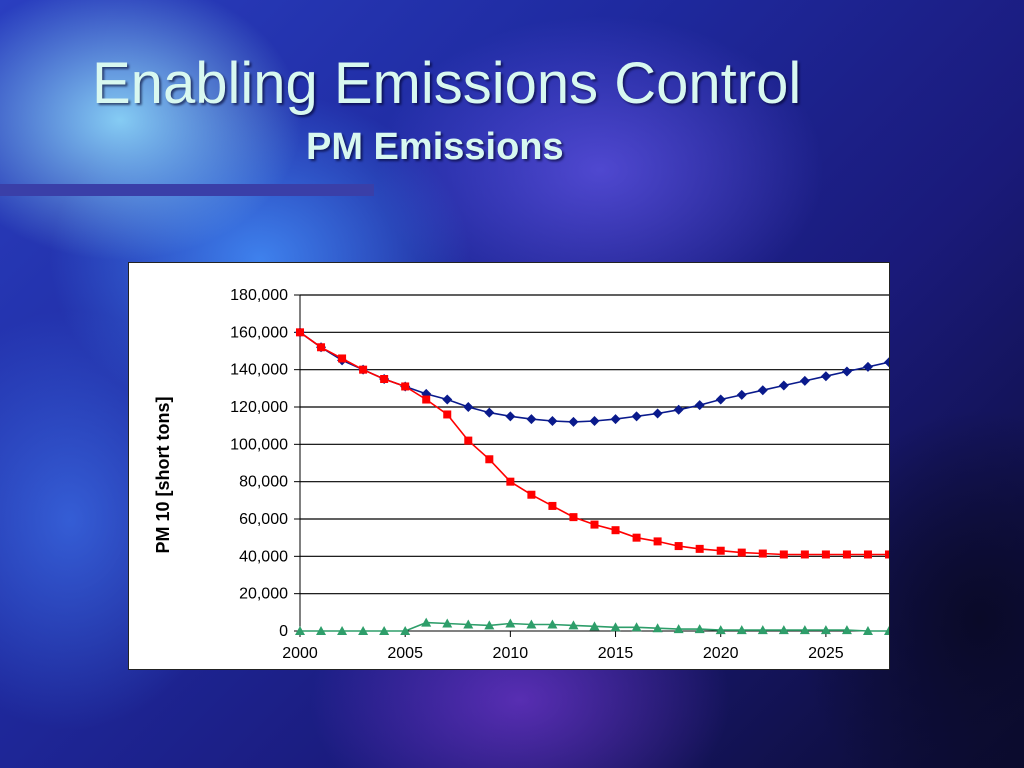 This screenshot has width=1024, height=768. What do you see at coordinates (563, 653) in the screenshot?
I see `x-tick-labels: 2000 2005 2010 2015 2020 2025` at bounding box center [563, 653].